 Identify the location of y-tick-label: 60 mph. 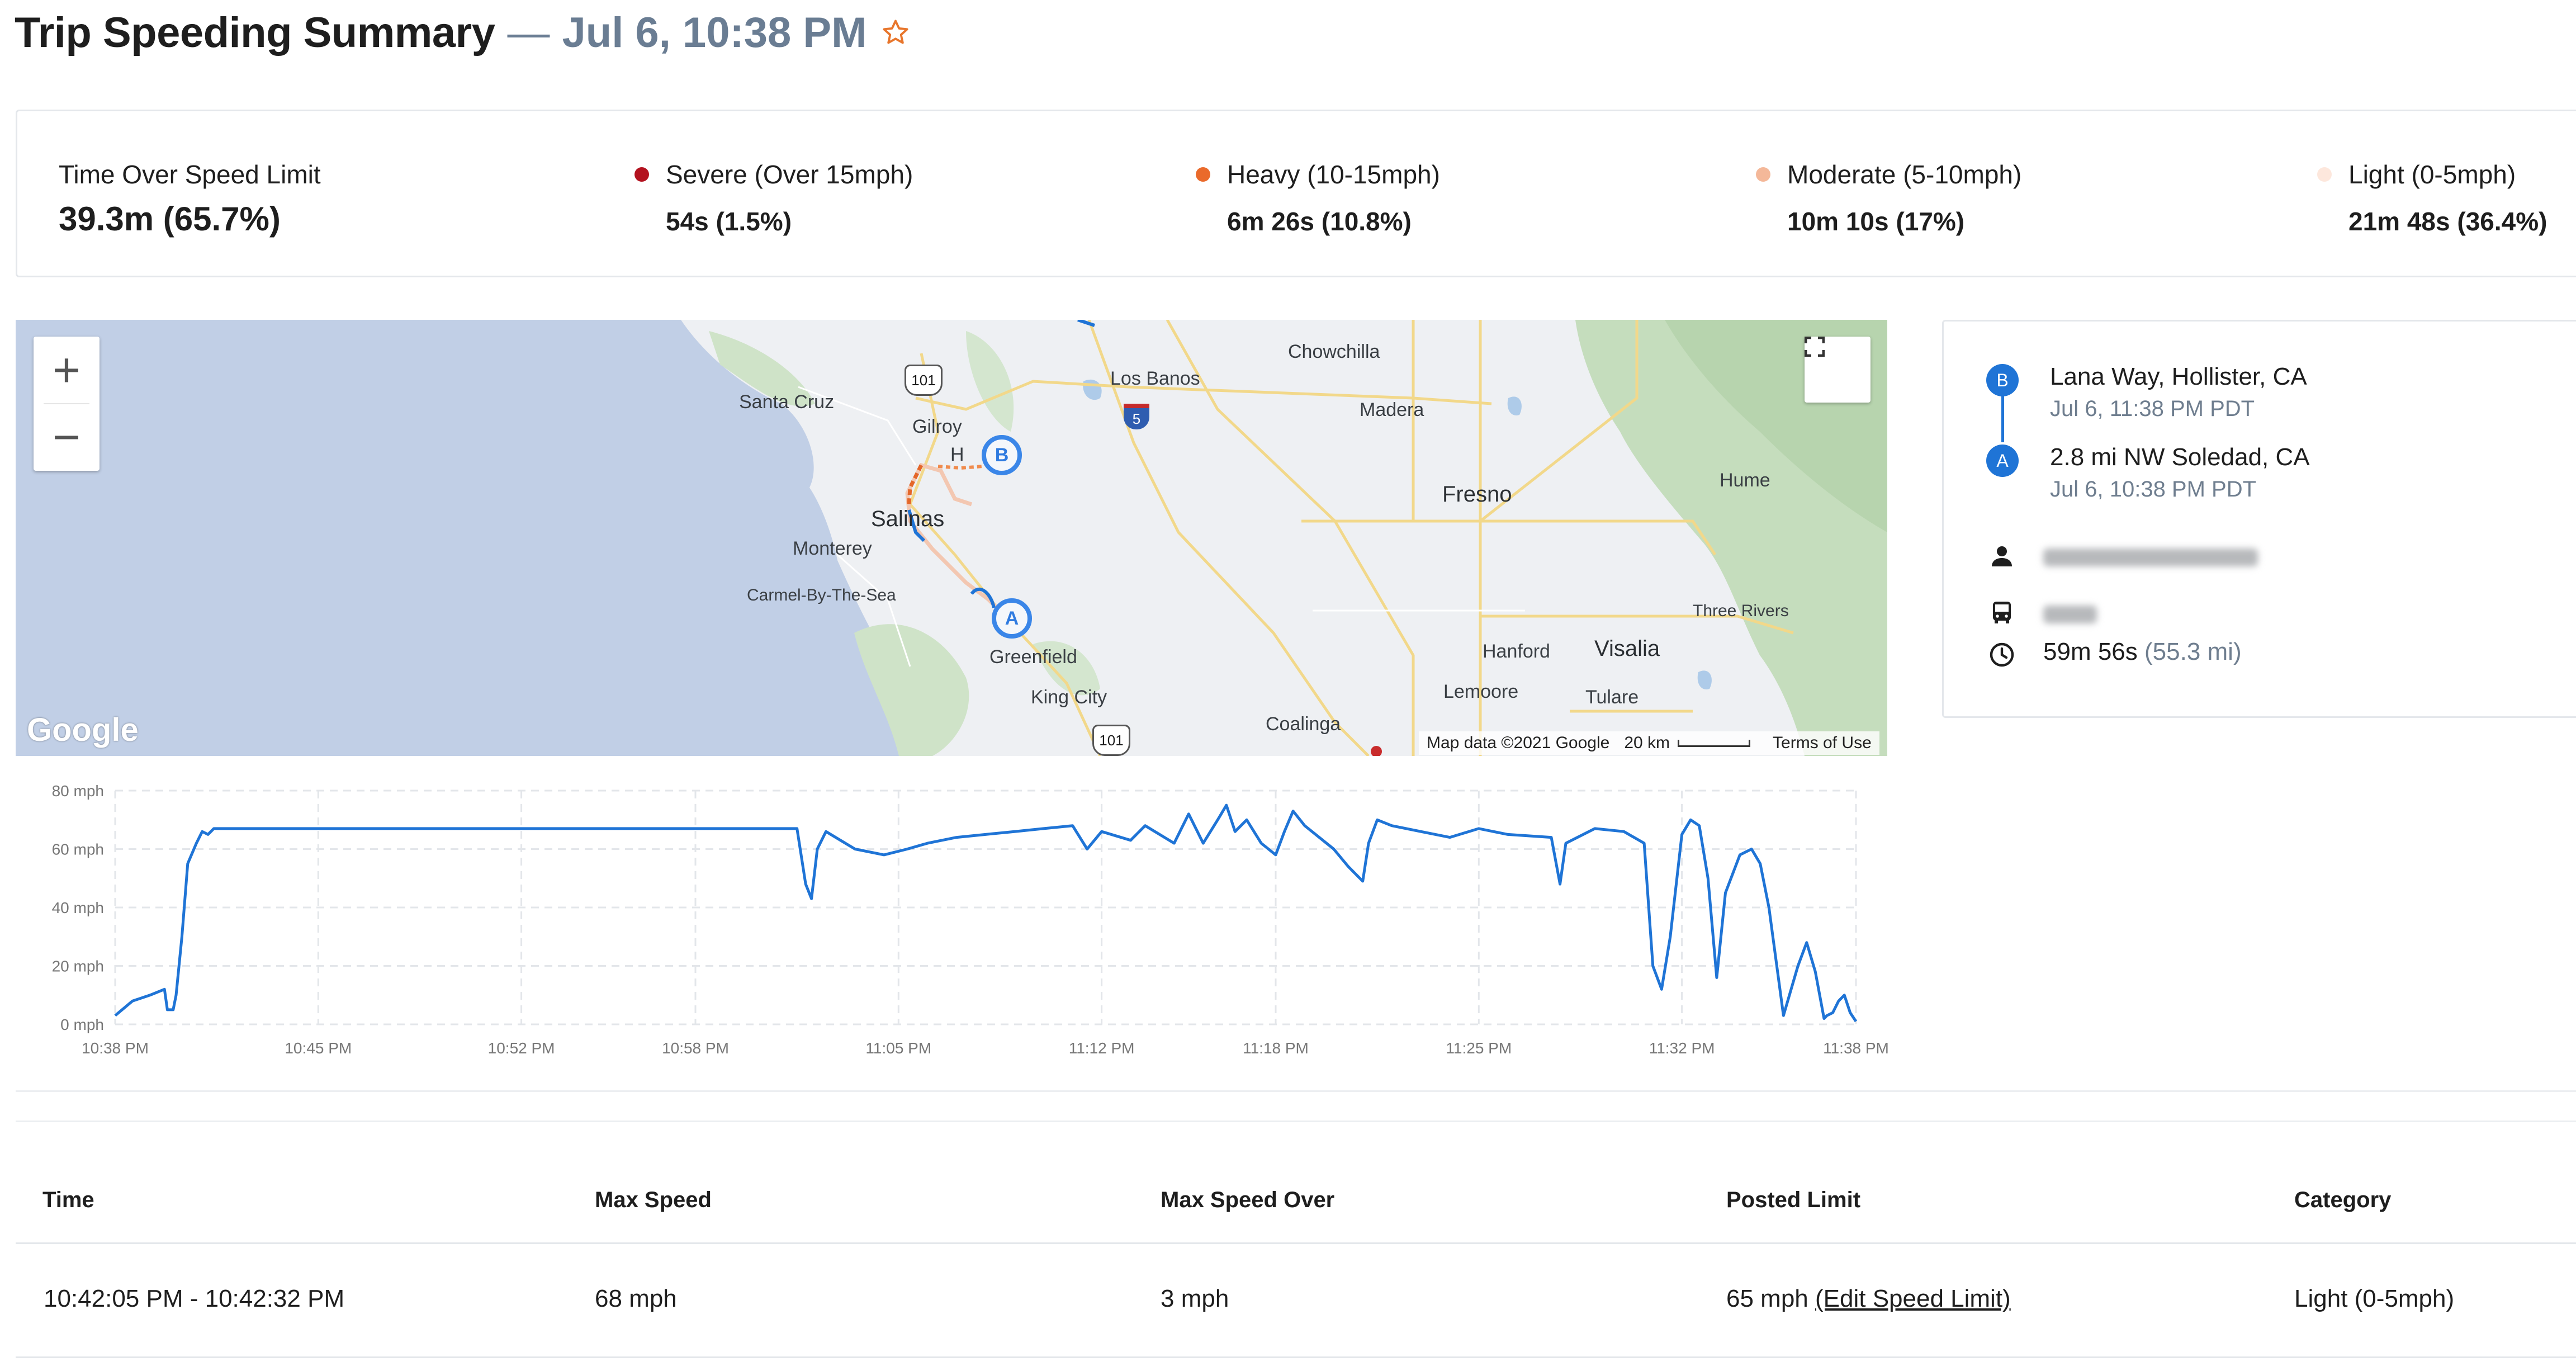
(78, 849).